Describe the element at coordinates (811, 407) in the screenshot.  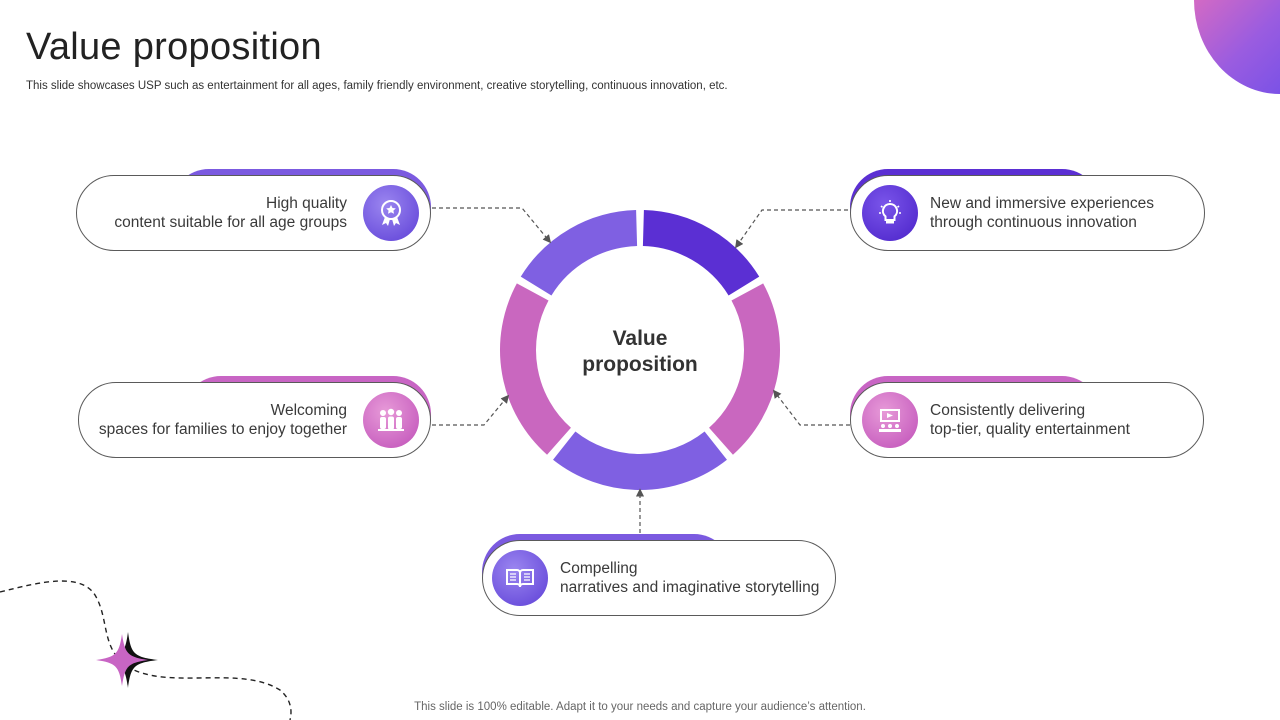
I see `connector-mid-right` at that location.